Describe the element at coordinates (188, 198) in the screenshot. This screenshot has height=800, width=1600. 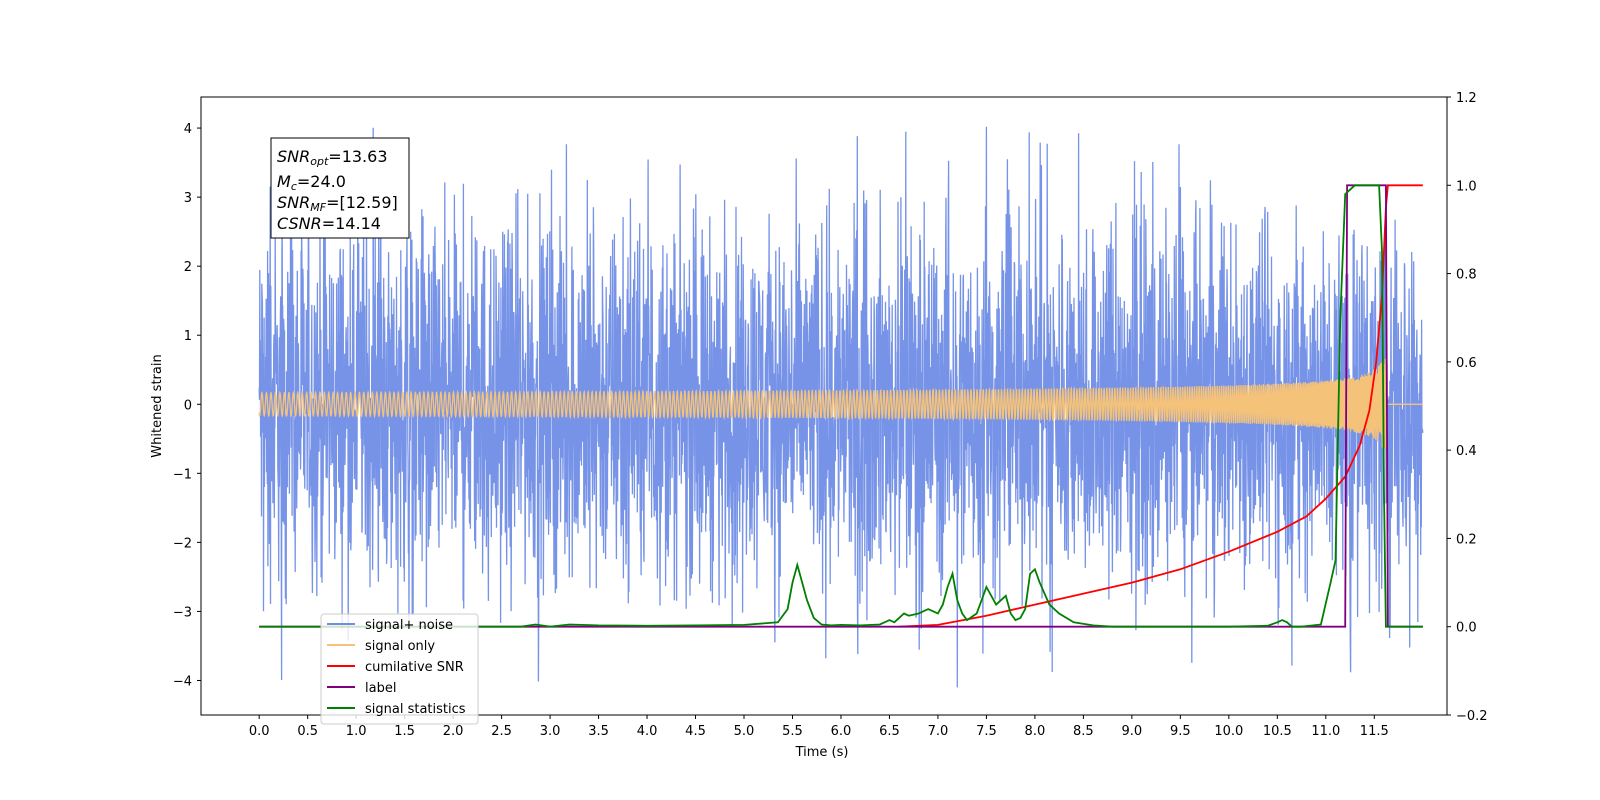
I see `y-left-tick-label-7: 3` at that location.